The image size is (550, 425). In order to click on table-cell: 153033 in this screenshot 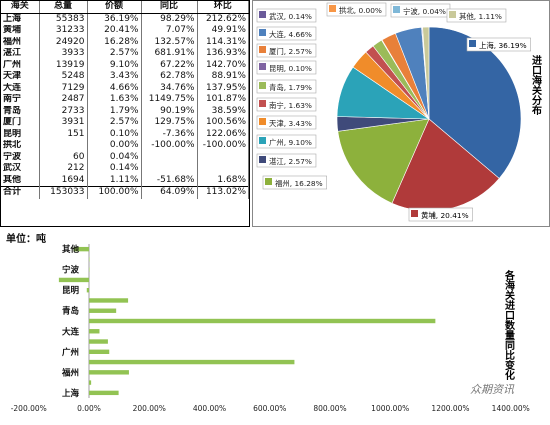, I will do `click(63, 192)`.